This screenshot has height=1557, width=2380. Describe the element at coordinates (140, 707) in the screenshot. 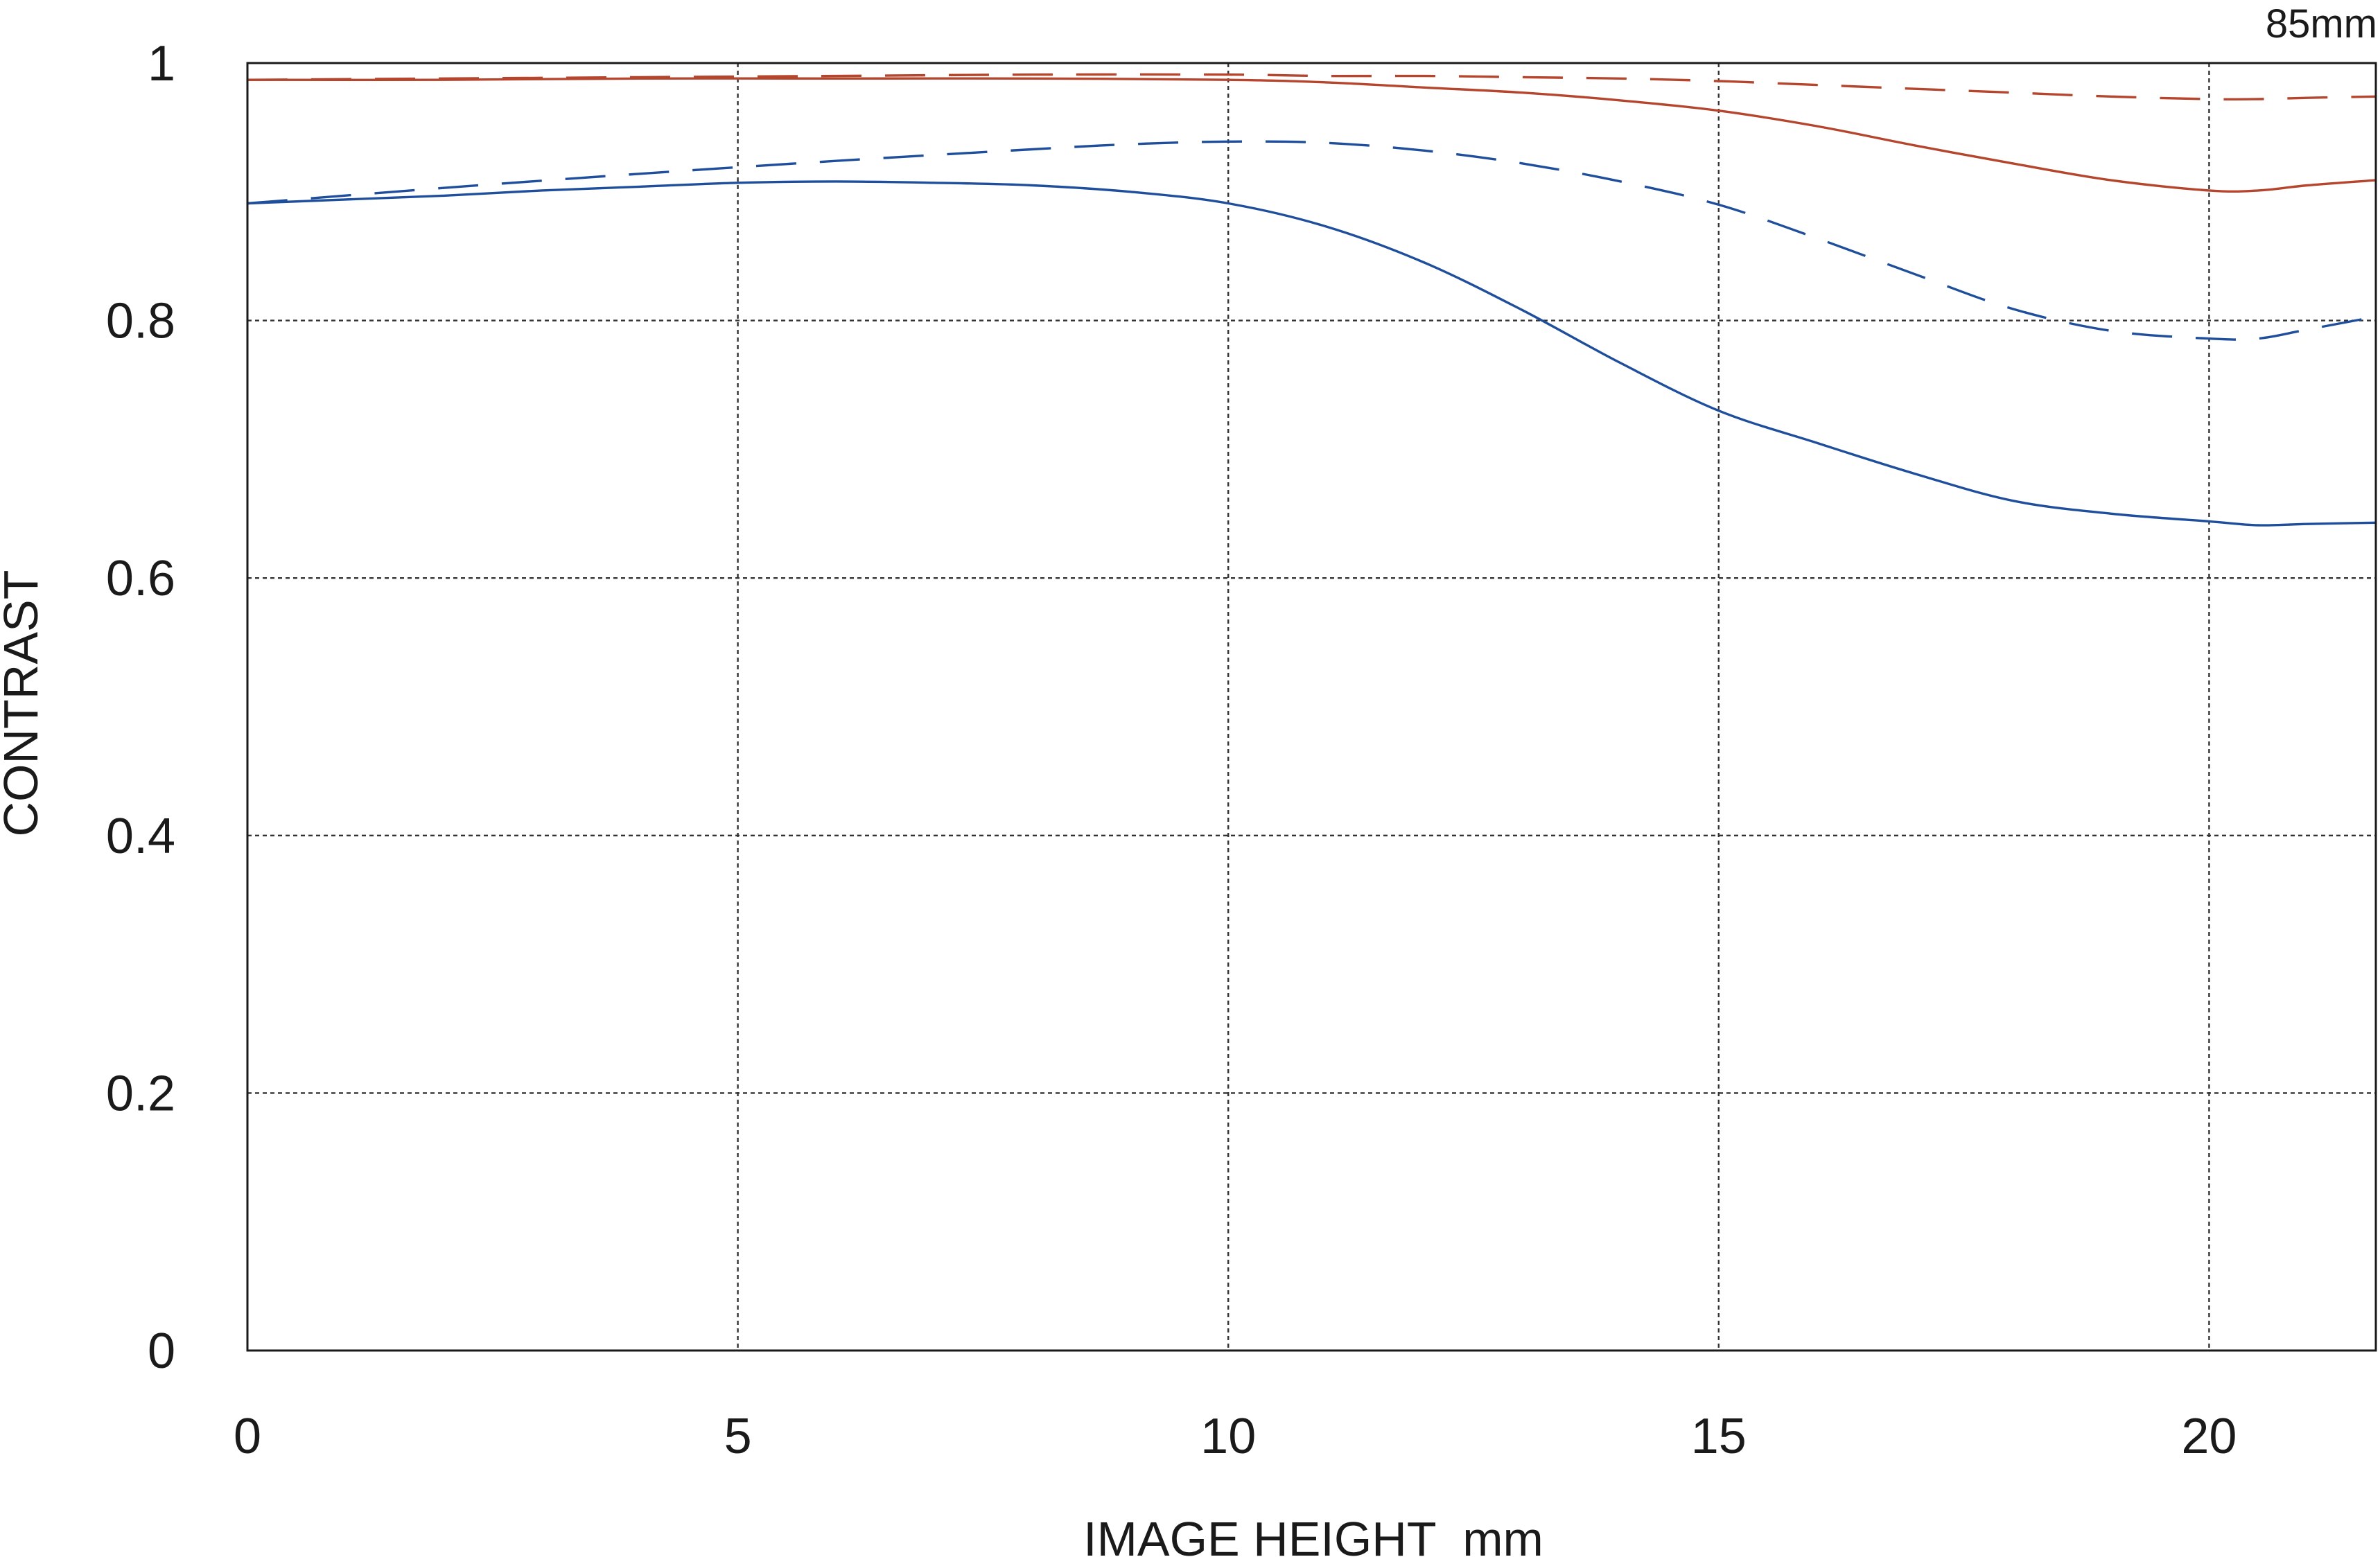

I see `y-tick-labels: 0 0.2 0.4 0.6 0.8 1` at that location.